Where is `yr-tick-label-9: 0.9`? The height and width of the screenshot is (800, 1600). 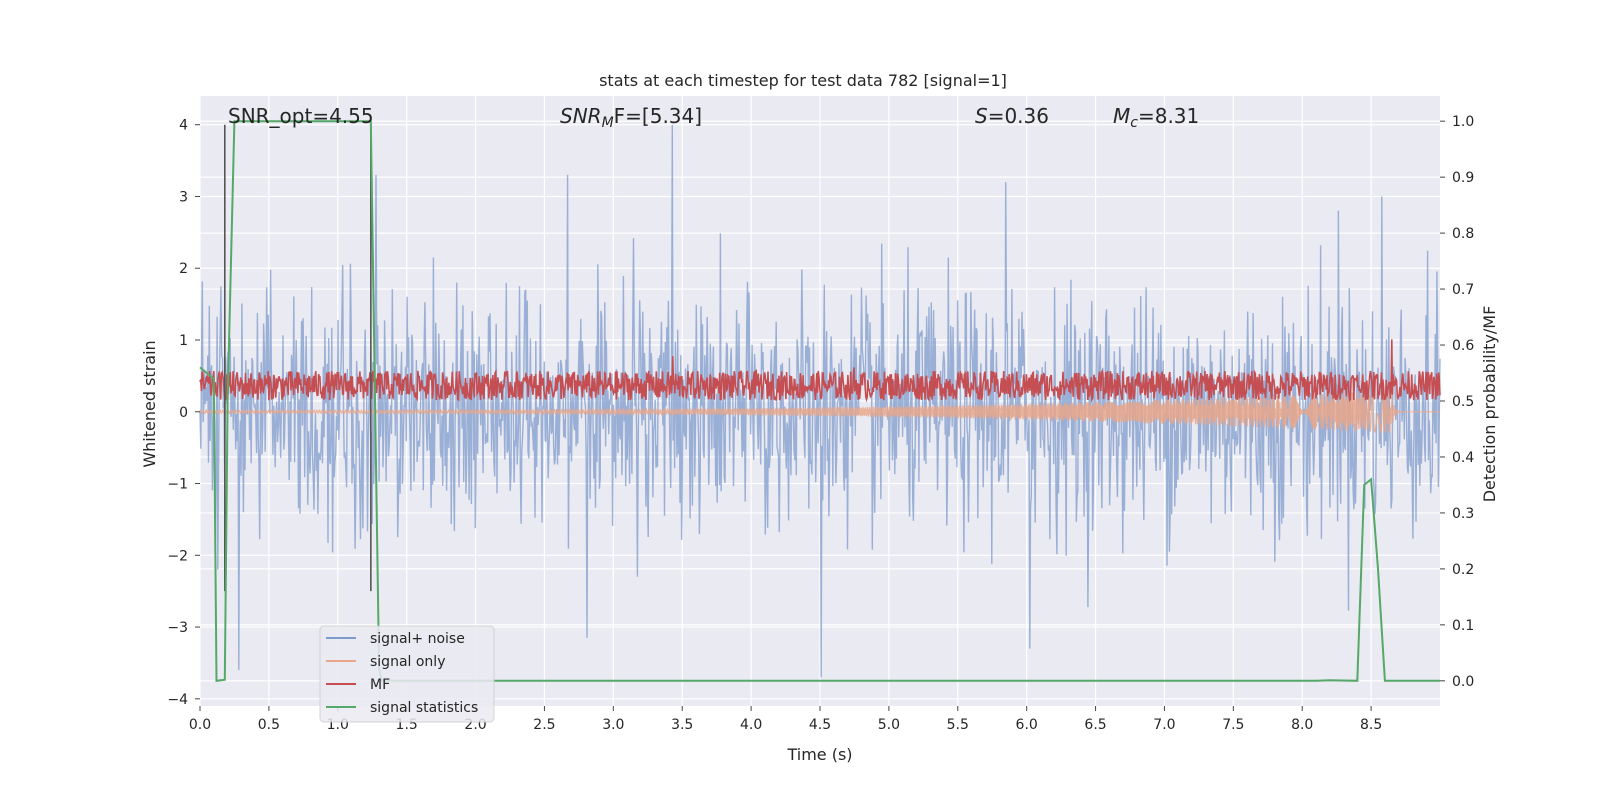 yr-tick-label-9: 0.9 is located at coordinates (1463, 178).